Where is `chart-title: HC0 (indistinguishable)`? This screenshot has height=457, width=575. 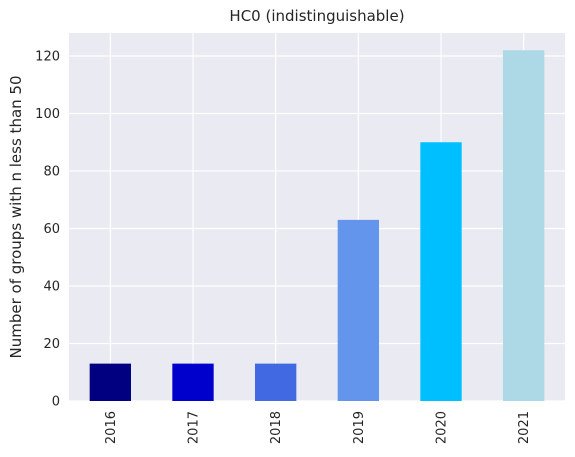 chart-title: HC0 (indistinguishable) is located at coordinates (316, 16).